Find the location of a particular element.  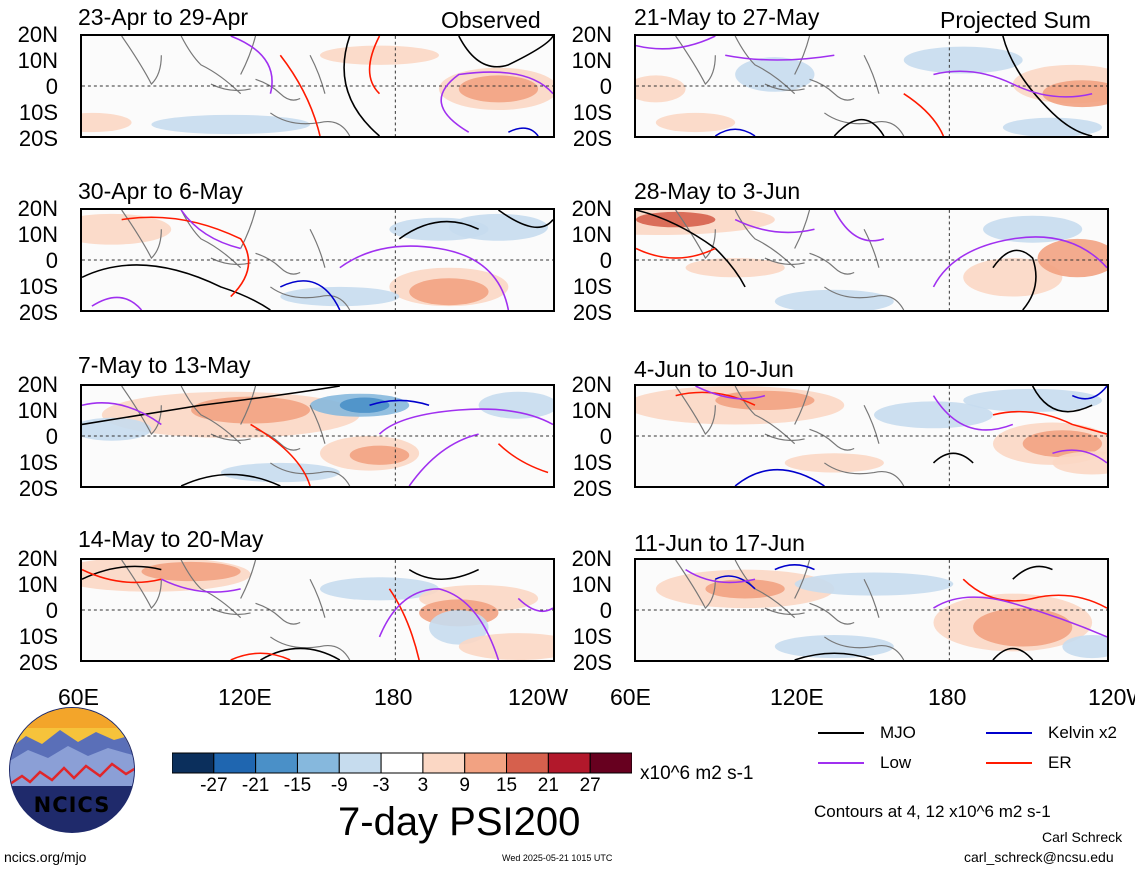

colorbar-tick: -3 is located at coordinates (381, 785).